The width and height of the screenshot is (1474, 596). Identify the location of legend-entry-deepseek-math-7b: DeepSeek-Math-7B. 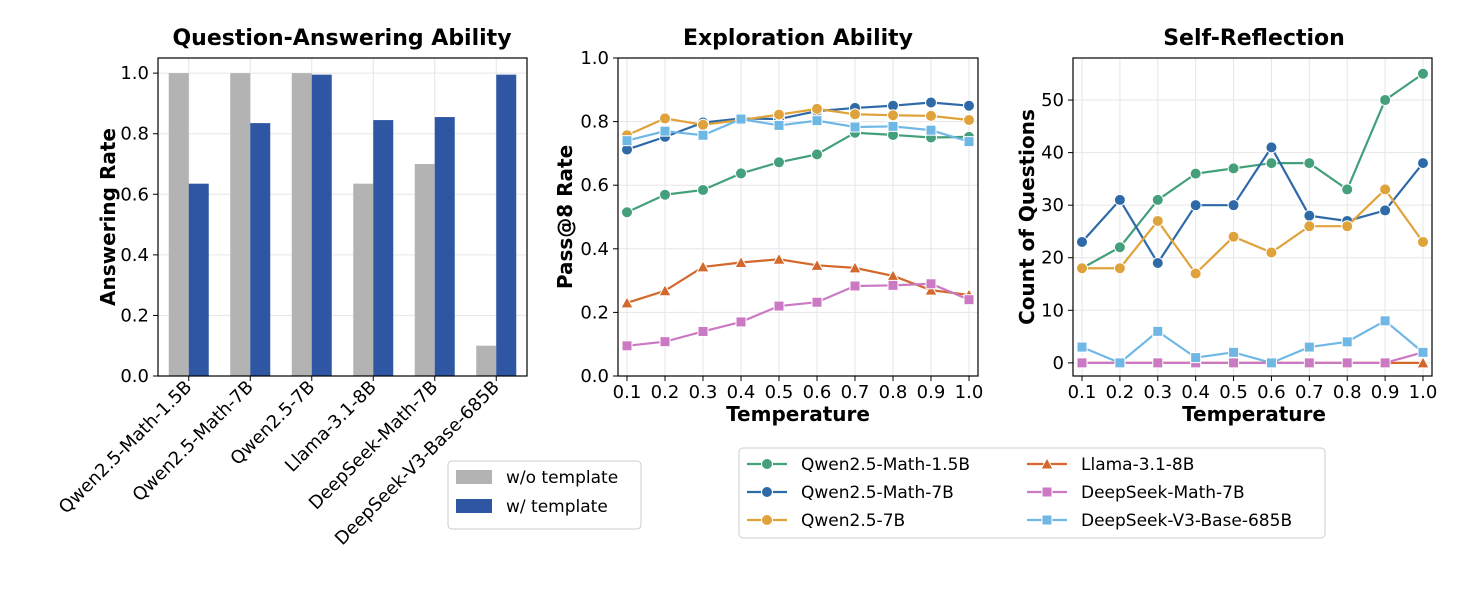
(1136, 493).